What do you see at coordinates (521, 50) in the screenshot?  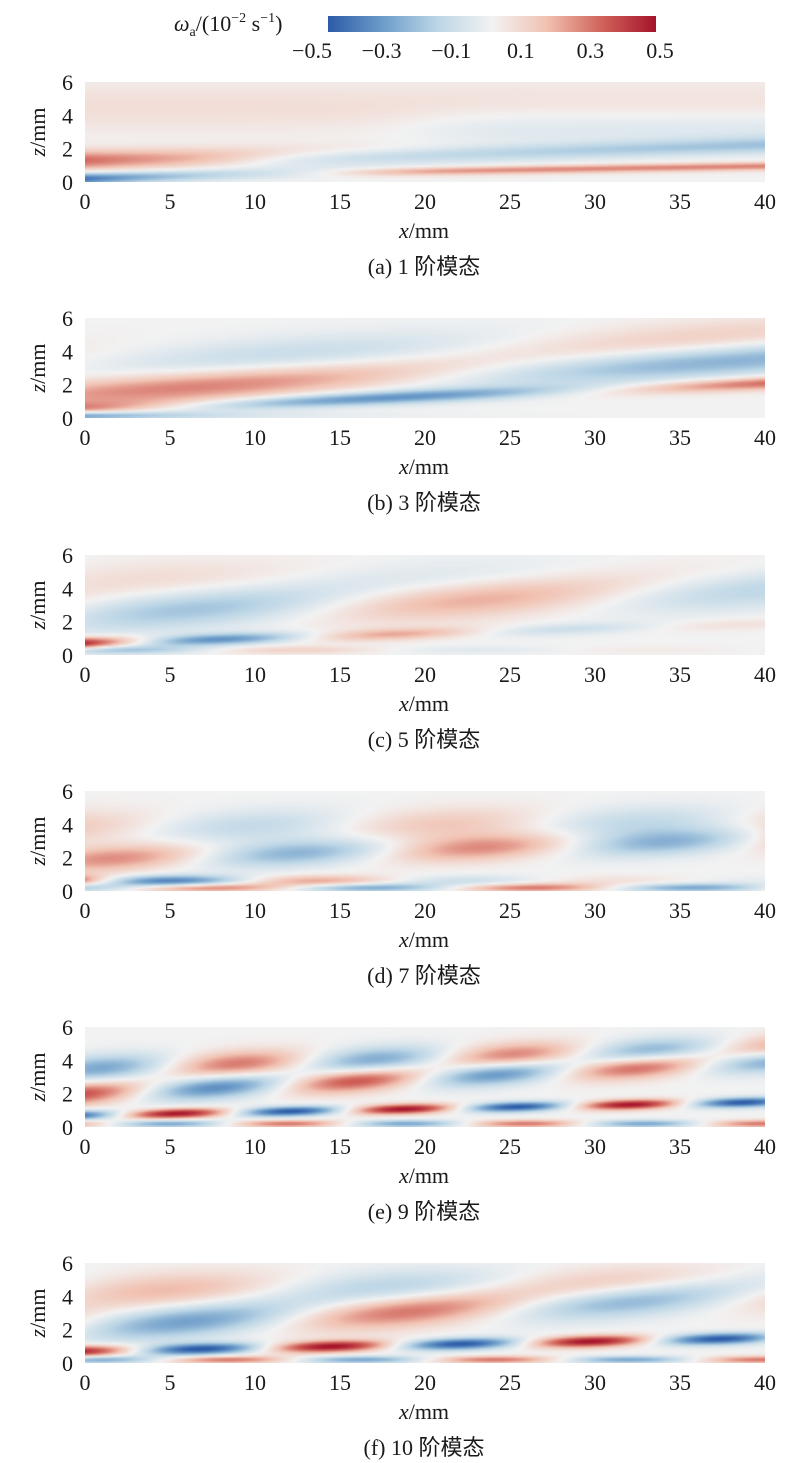 I see `colorbar-tick-label: 0.1` at bounding box center [521, 50].